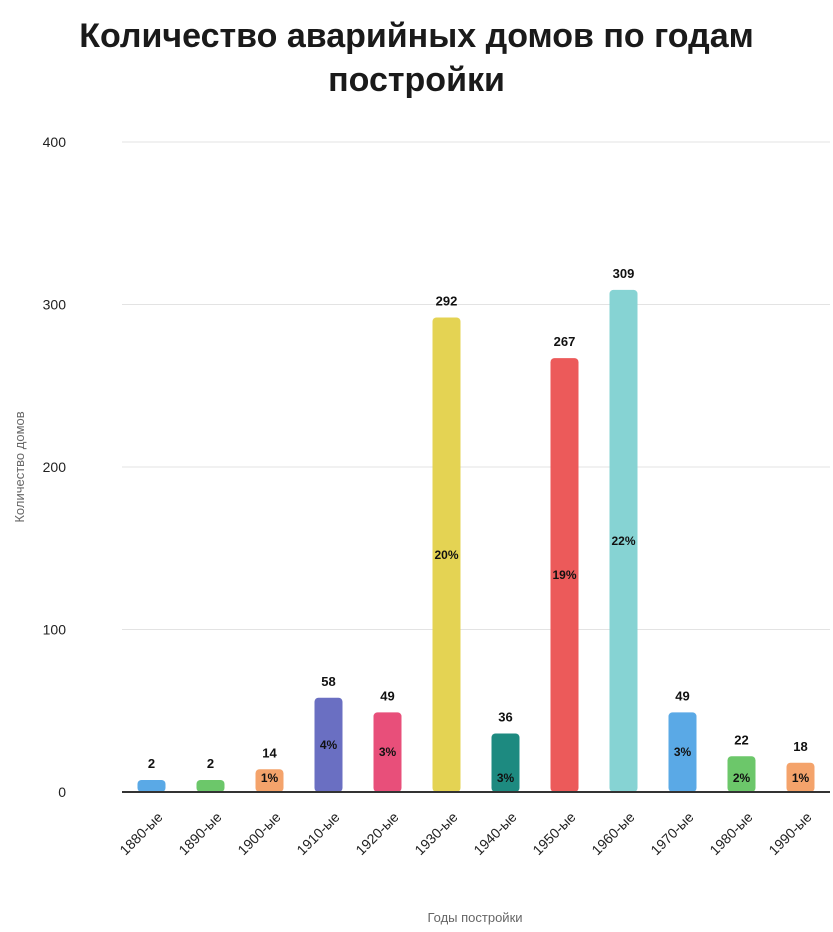 Image resolution: width=833 pixels, height=932 pixels. I want to click on x-tick-label: 1930-ые, so click(435, 833).